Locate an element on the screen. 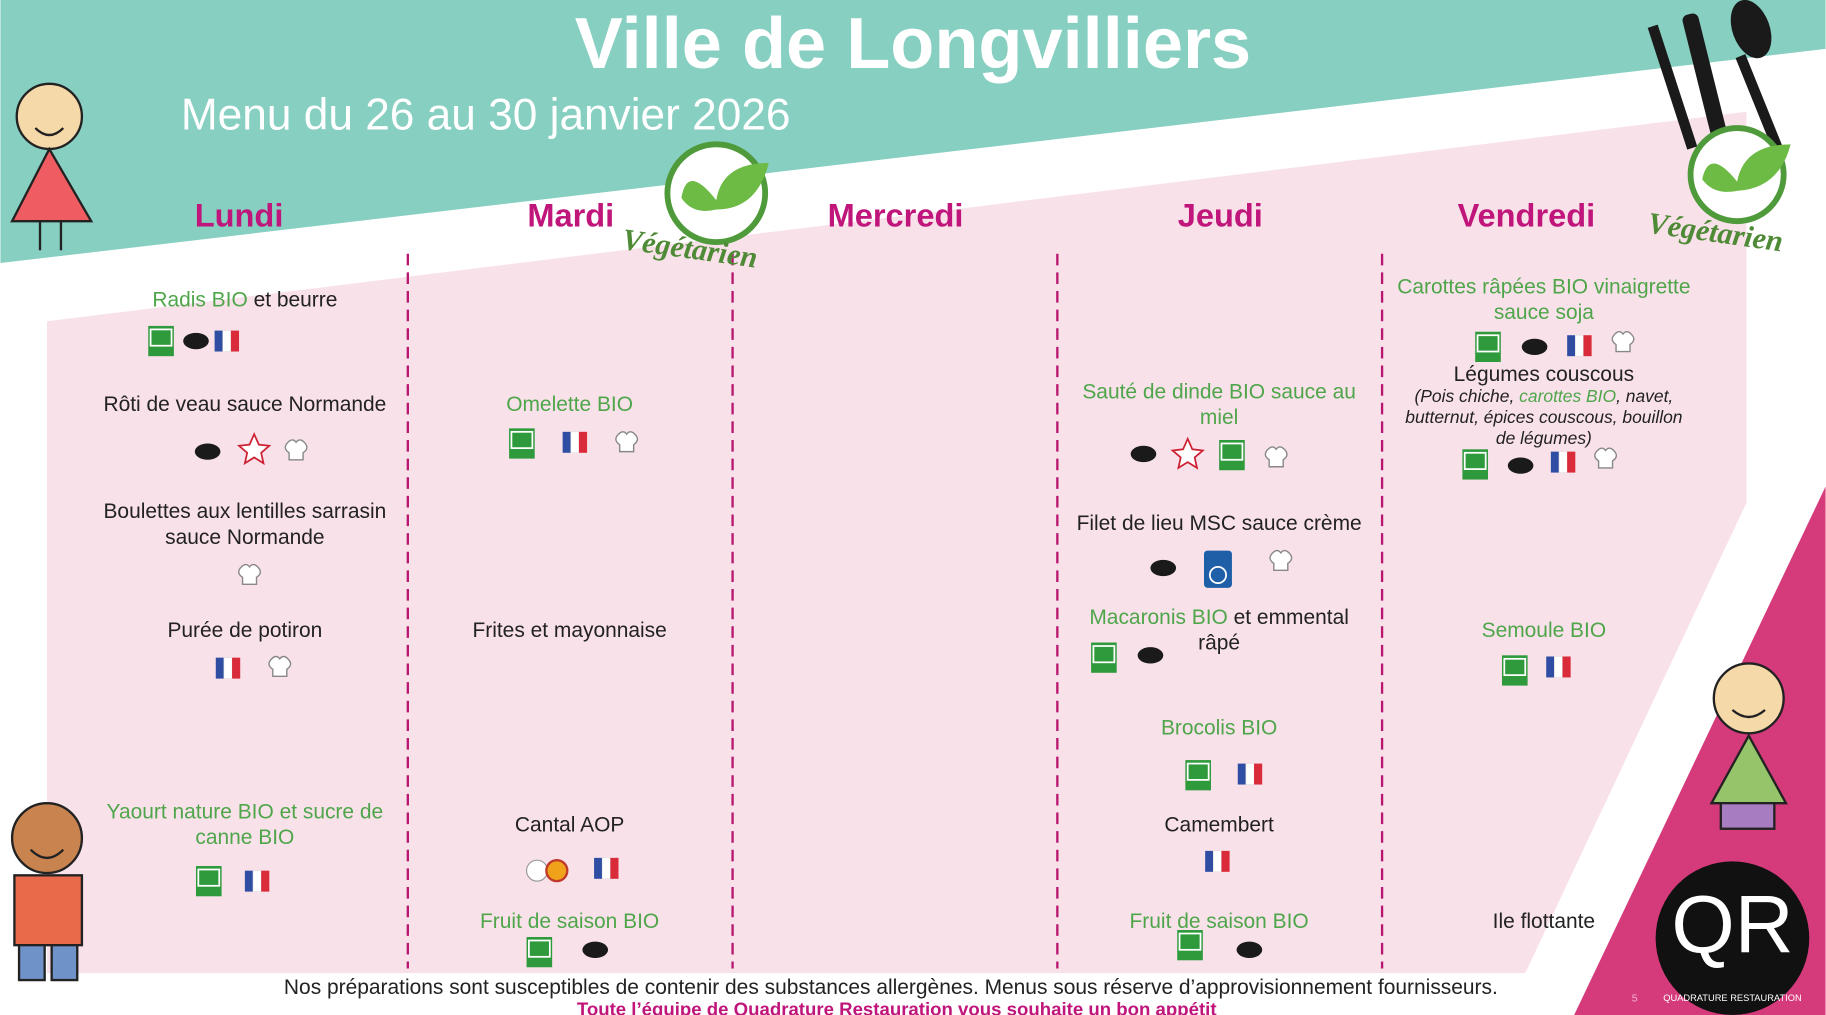 The height and width of the screenshot is (1015, 1826). page-number: 5 is located at coordinates (1635, 998).